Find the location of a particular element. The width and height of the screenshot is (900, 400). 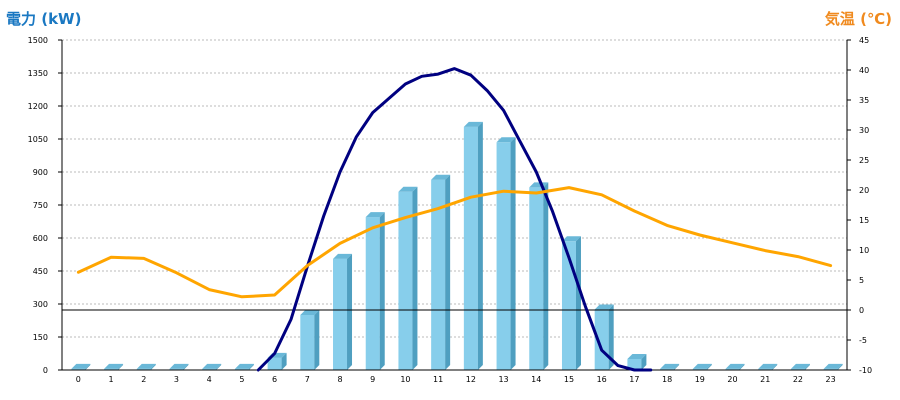

right-tick-label: 30 is located at coordinates (864, 130).